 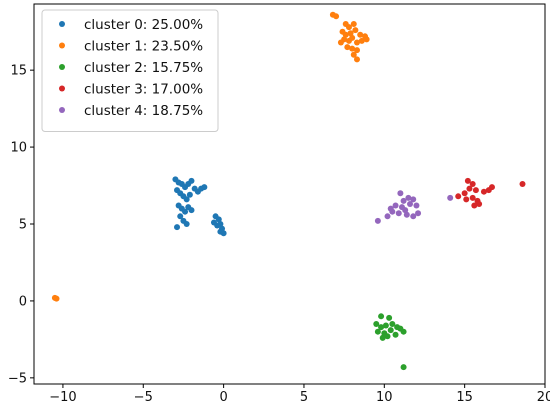 I want to click on legend-label: cluster 2: 15.75%, so click(x=143, y=68).